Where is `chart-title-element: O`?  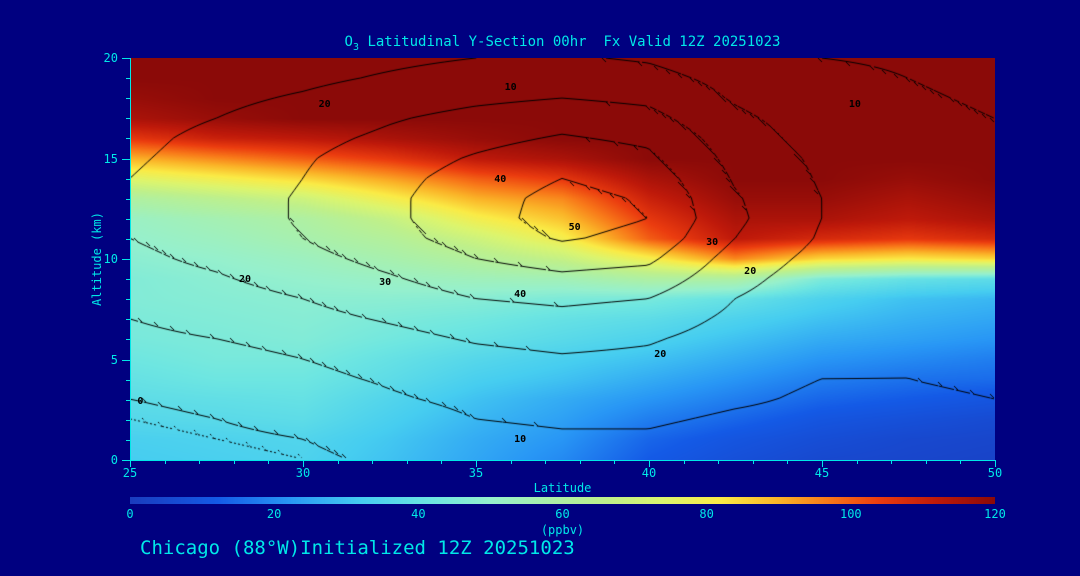 chart-title-element: O is located at coordinates (348, 42).